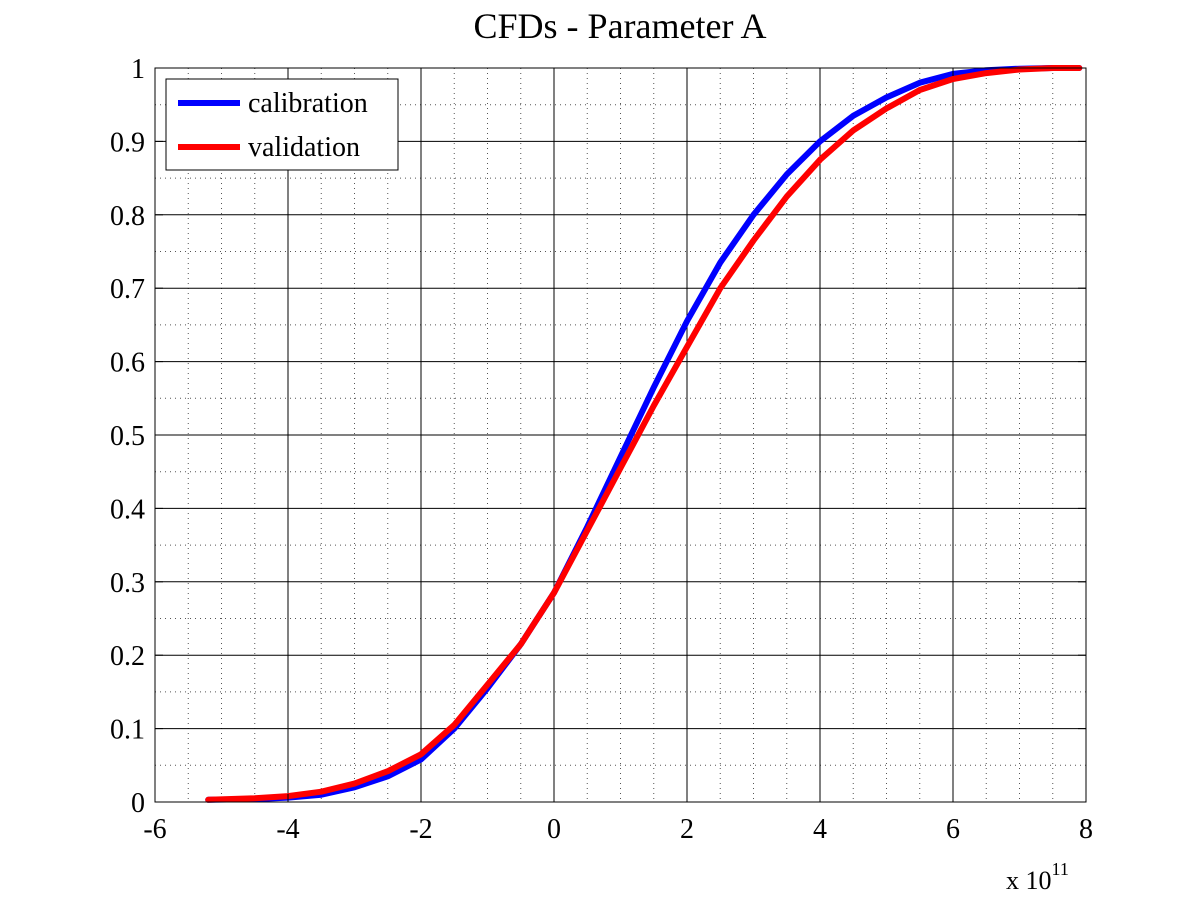 The width and height of the screenshot is (1200, 900). What do you see at coordinates (687, 829) in the screenshot?
I see `x-tick-label: 2` at bounding box center [687, 829].